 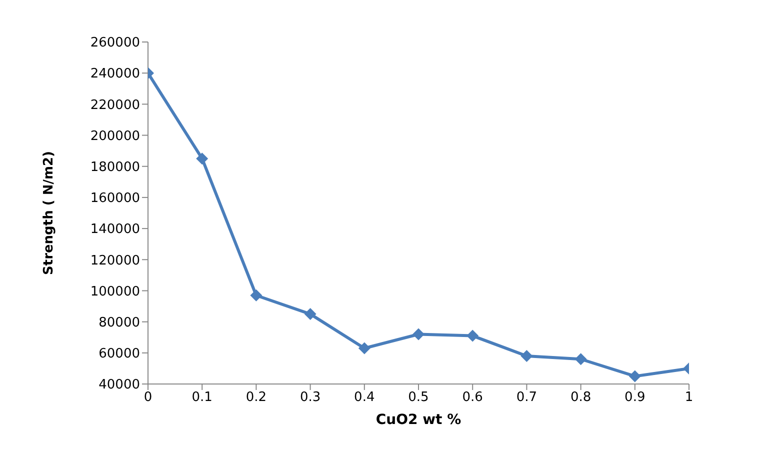 What do you see at coordinates (115, 198) in the screenshot?
I see `y-tick-label: 160000` at bounding box center [115, 198].